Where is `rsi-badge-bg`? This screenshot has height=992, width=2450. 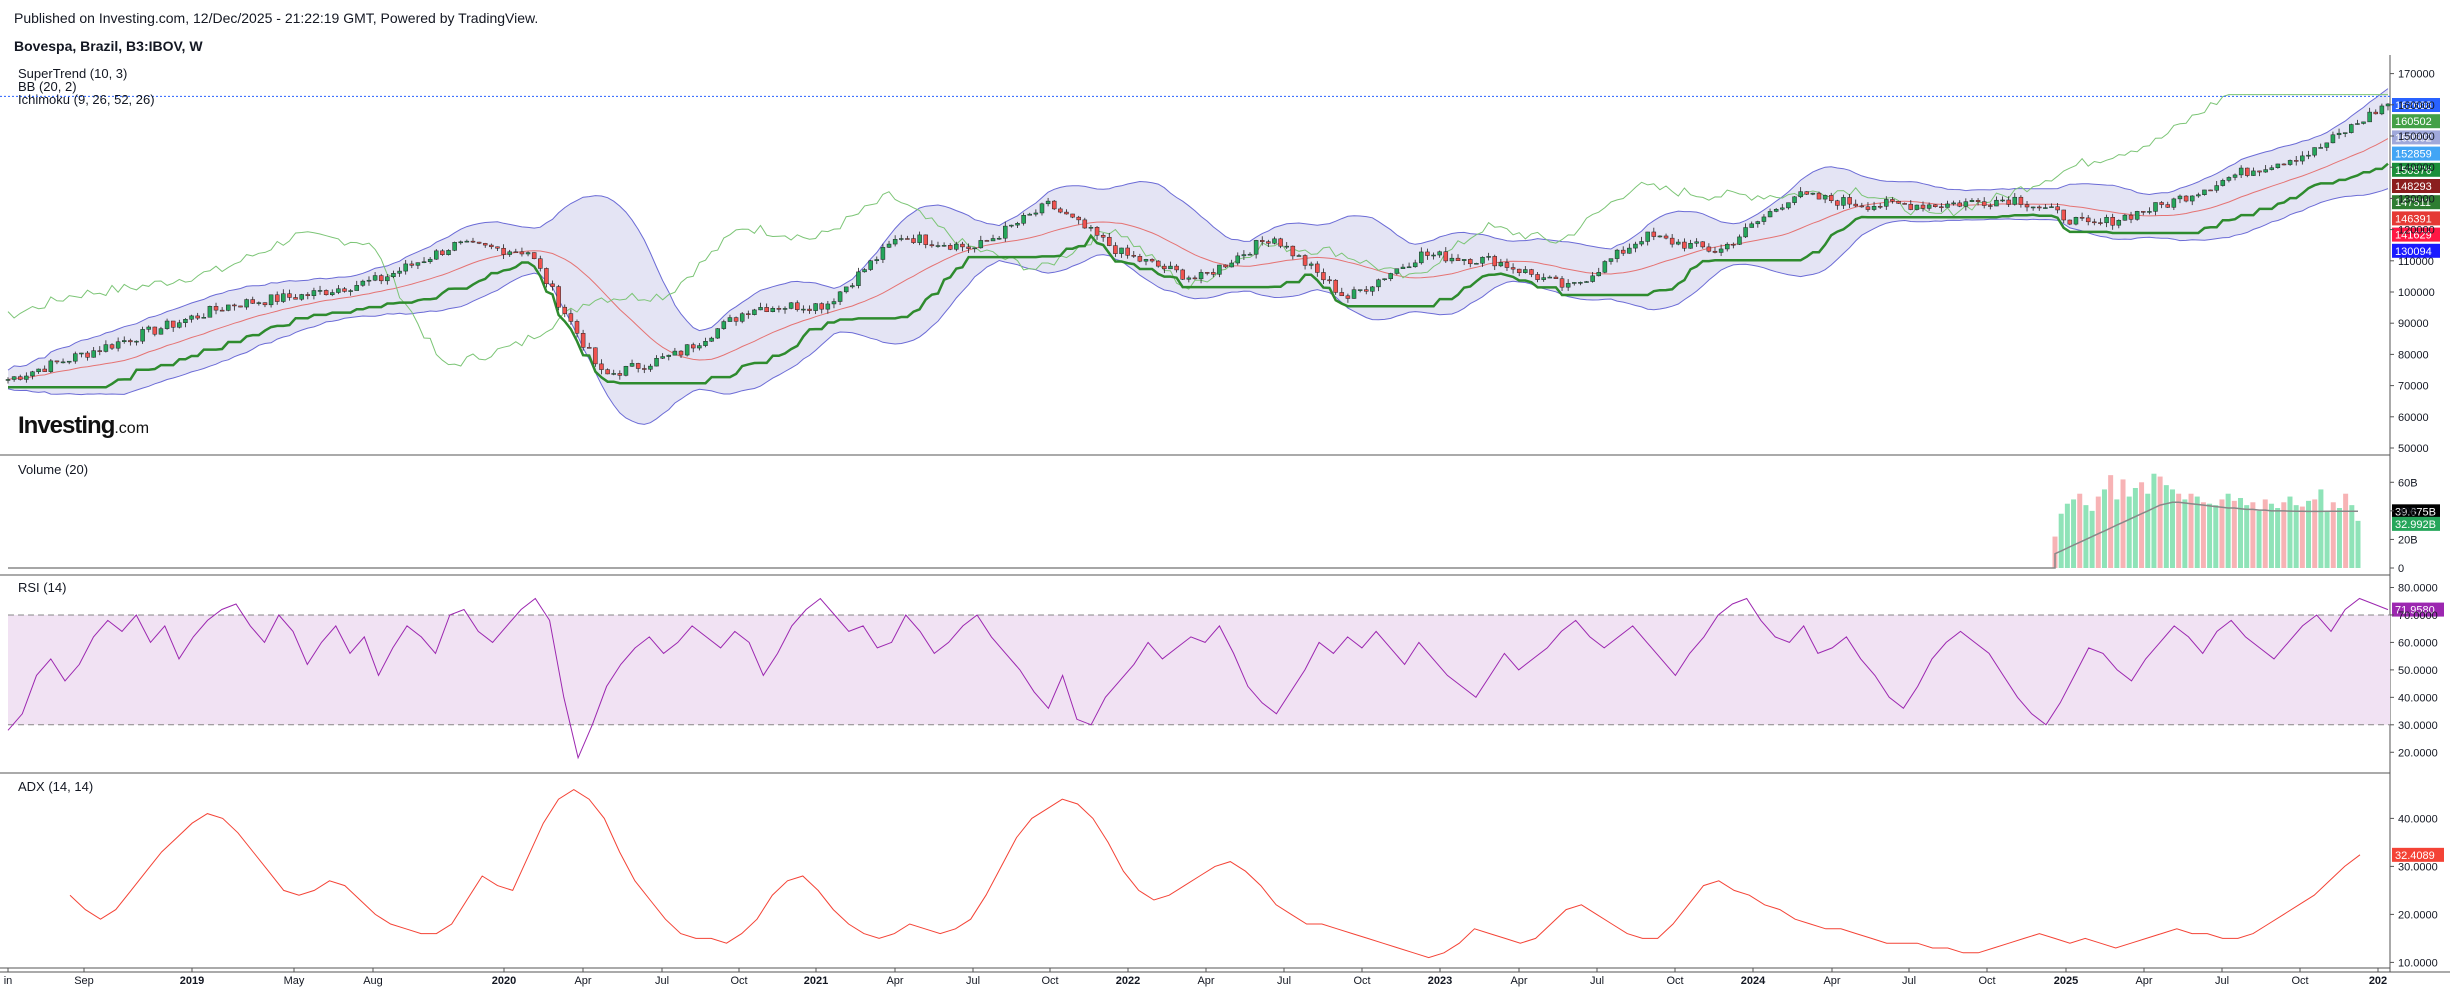
rsi-badge-bg is located at coordinates (2418, 609).